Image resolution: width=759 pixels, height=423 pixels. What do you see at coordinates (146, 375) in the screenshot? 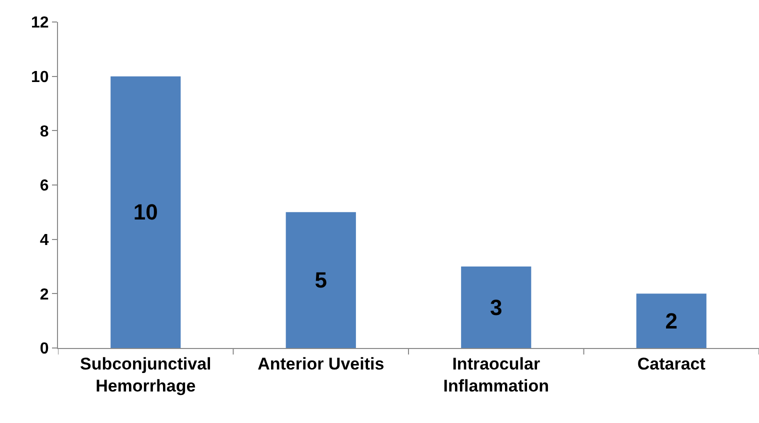
I see `x-tick-label: Subconjunctival Hemorrhage` at bounding box center [146, 375].